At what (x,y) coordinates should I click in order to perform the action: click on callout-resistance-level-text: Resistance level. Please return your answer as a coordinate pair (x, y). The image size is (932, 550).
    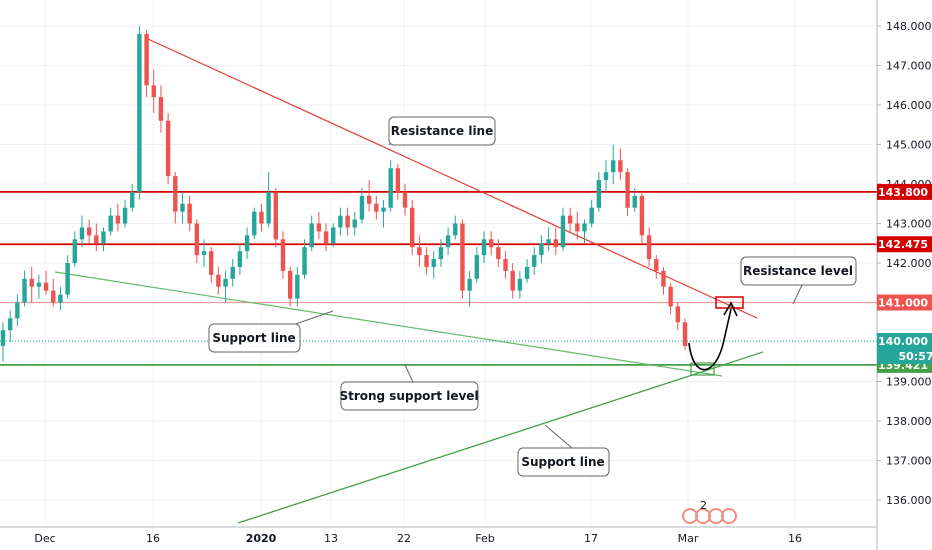
    Looking at the image, I should click on (798, 271).